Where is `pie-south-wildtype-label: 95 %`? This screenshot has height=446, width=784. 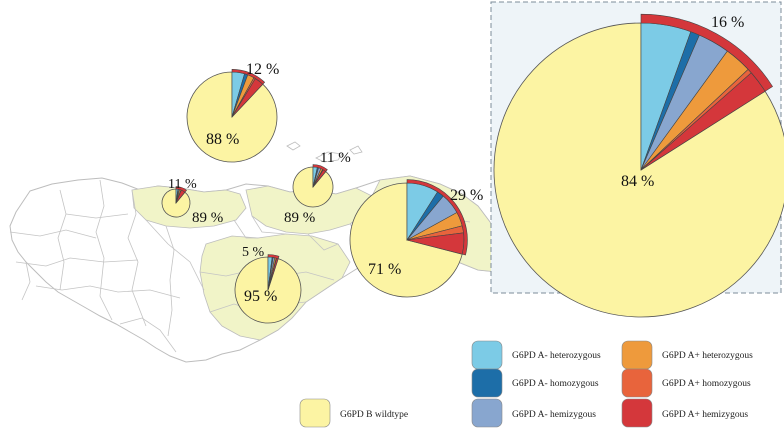 pie-south-wildtype-label: 95 % is located at coordinates (260, 296).